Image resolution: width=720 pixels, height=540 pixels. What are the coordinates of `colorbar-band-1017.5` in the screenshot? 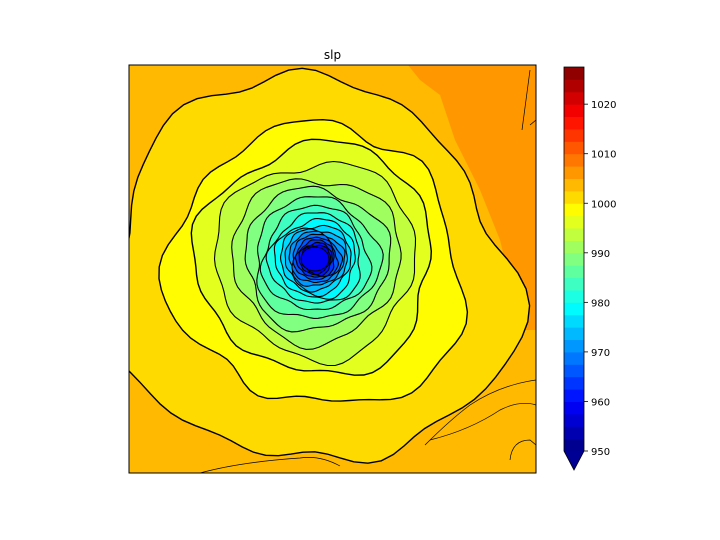 It's located at (574, 111).